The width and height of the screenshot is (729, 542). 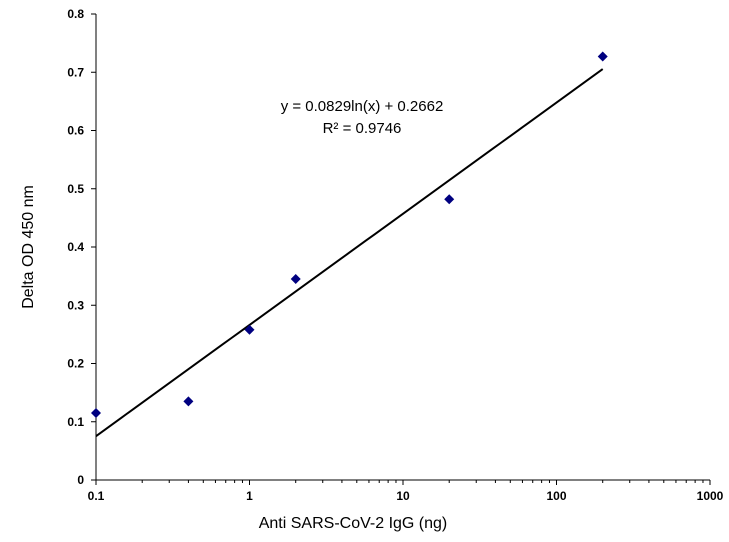 I want to click on y-tick-label: 0.2, so click(x=75, y=364).